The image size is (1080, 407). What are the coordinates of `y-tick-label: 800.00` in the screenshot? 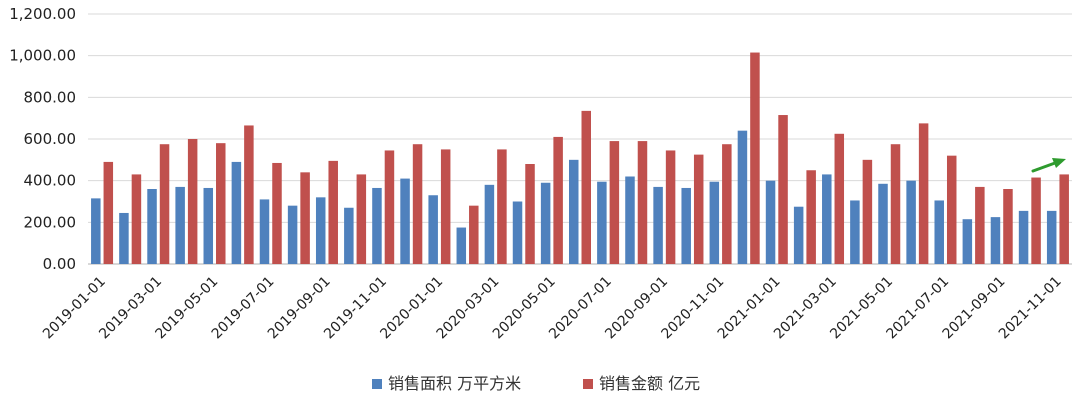 It's located at (50, 97).